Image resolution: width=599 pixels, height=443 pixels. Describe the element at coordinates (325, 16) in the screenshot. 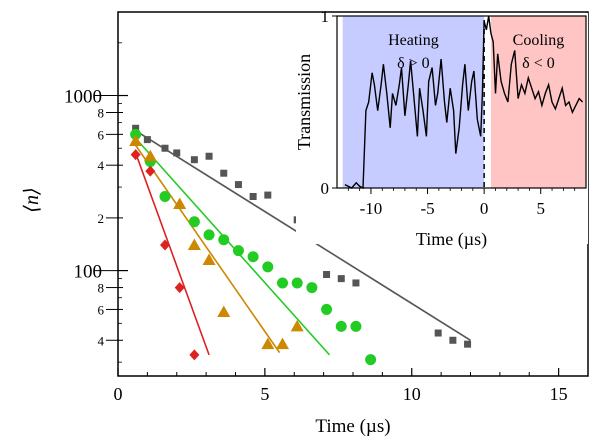

I see `inset-y-tick-label: 1` at that location.